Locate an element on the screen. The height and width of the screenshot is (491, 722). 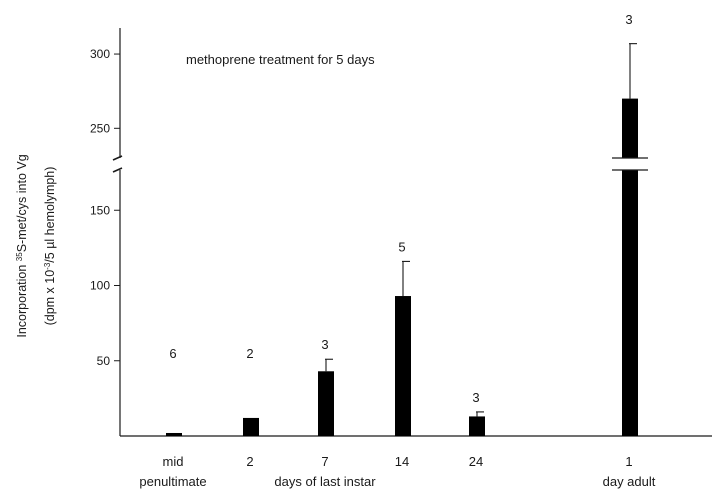
x-tick-label: 24 is located at coordinates (476, 461).